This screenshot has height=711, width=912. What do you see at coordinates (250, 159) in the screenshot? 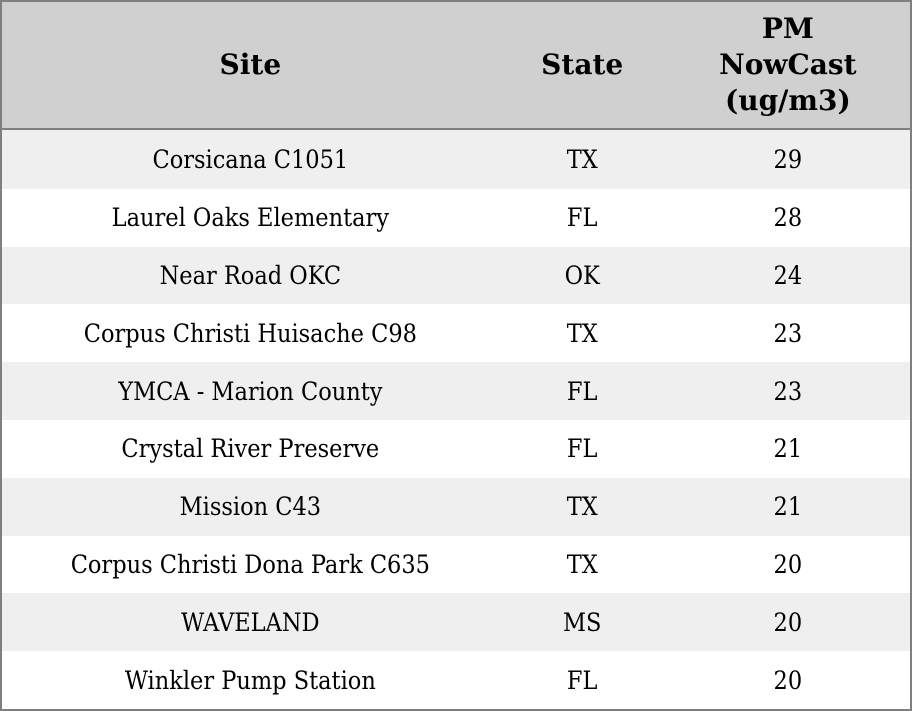
I see `site-cell: Corsicana C1051` at bounding box center [250, 159].